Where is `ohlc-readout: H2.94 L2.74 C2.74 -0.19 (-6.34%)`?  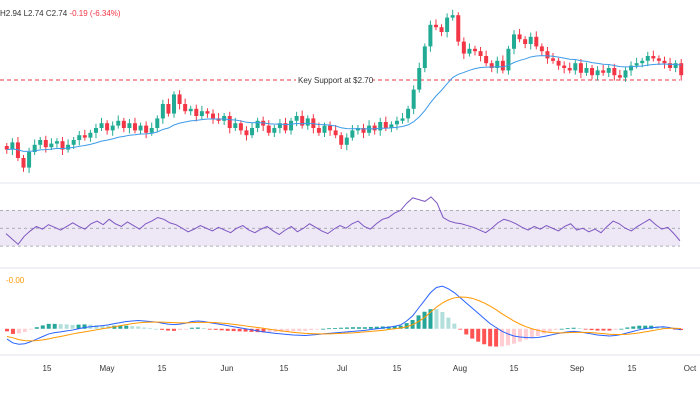 ohlc-readout: H2.94 L2.74 C2.74 -0.19 (-6.34%) is located at coordinates (60, 13).